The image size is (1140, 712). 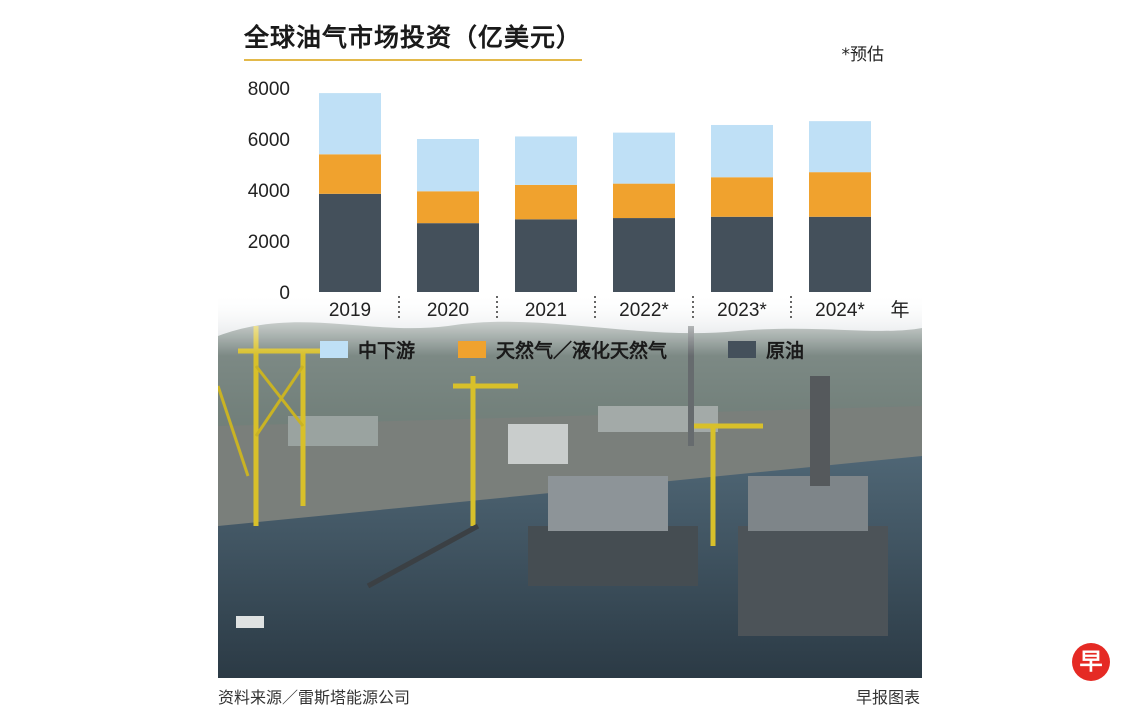 I want to click on x-tick-label: 2021, so click(x=546, y=310).